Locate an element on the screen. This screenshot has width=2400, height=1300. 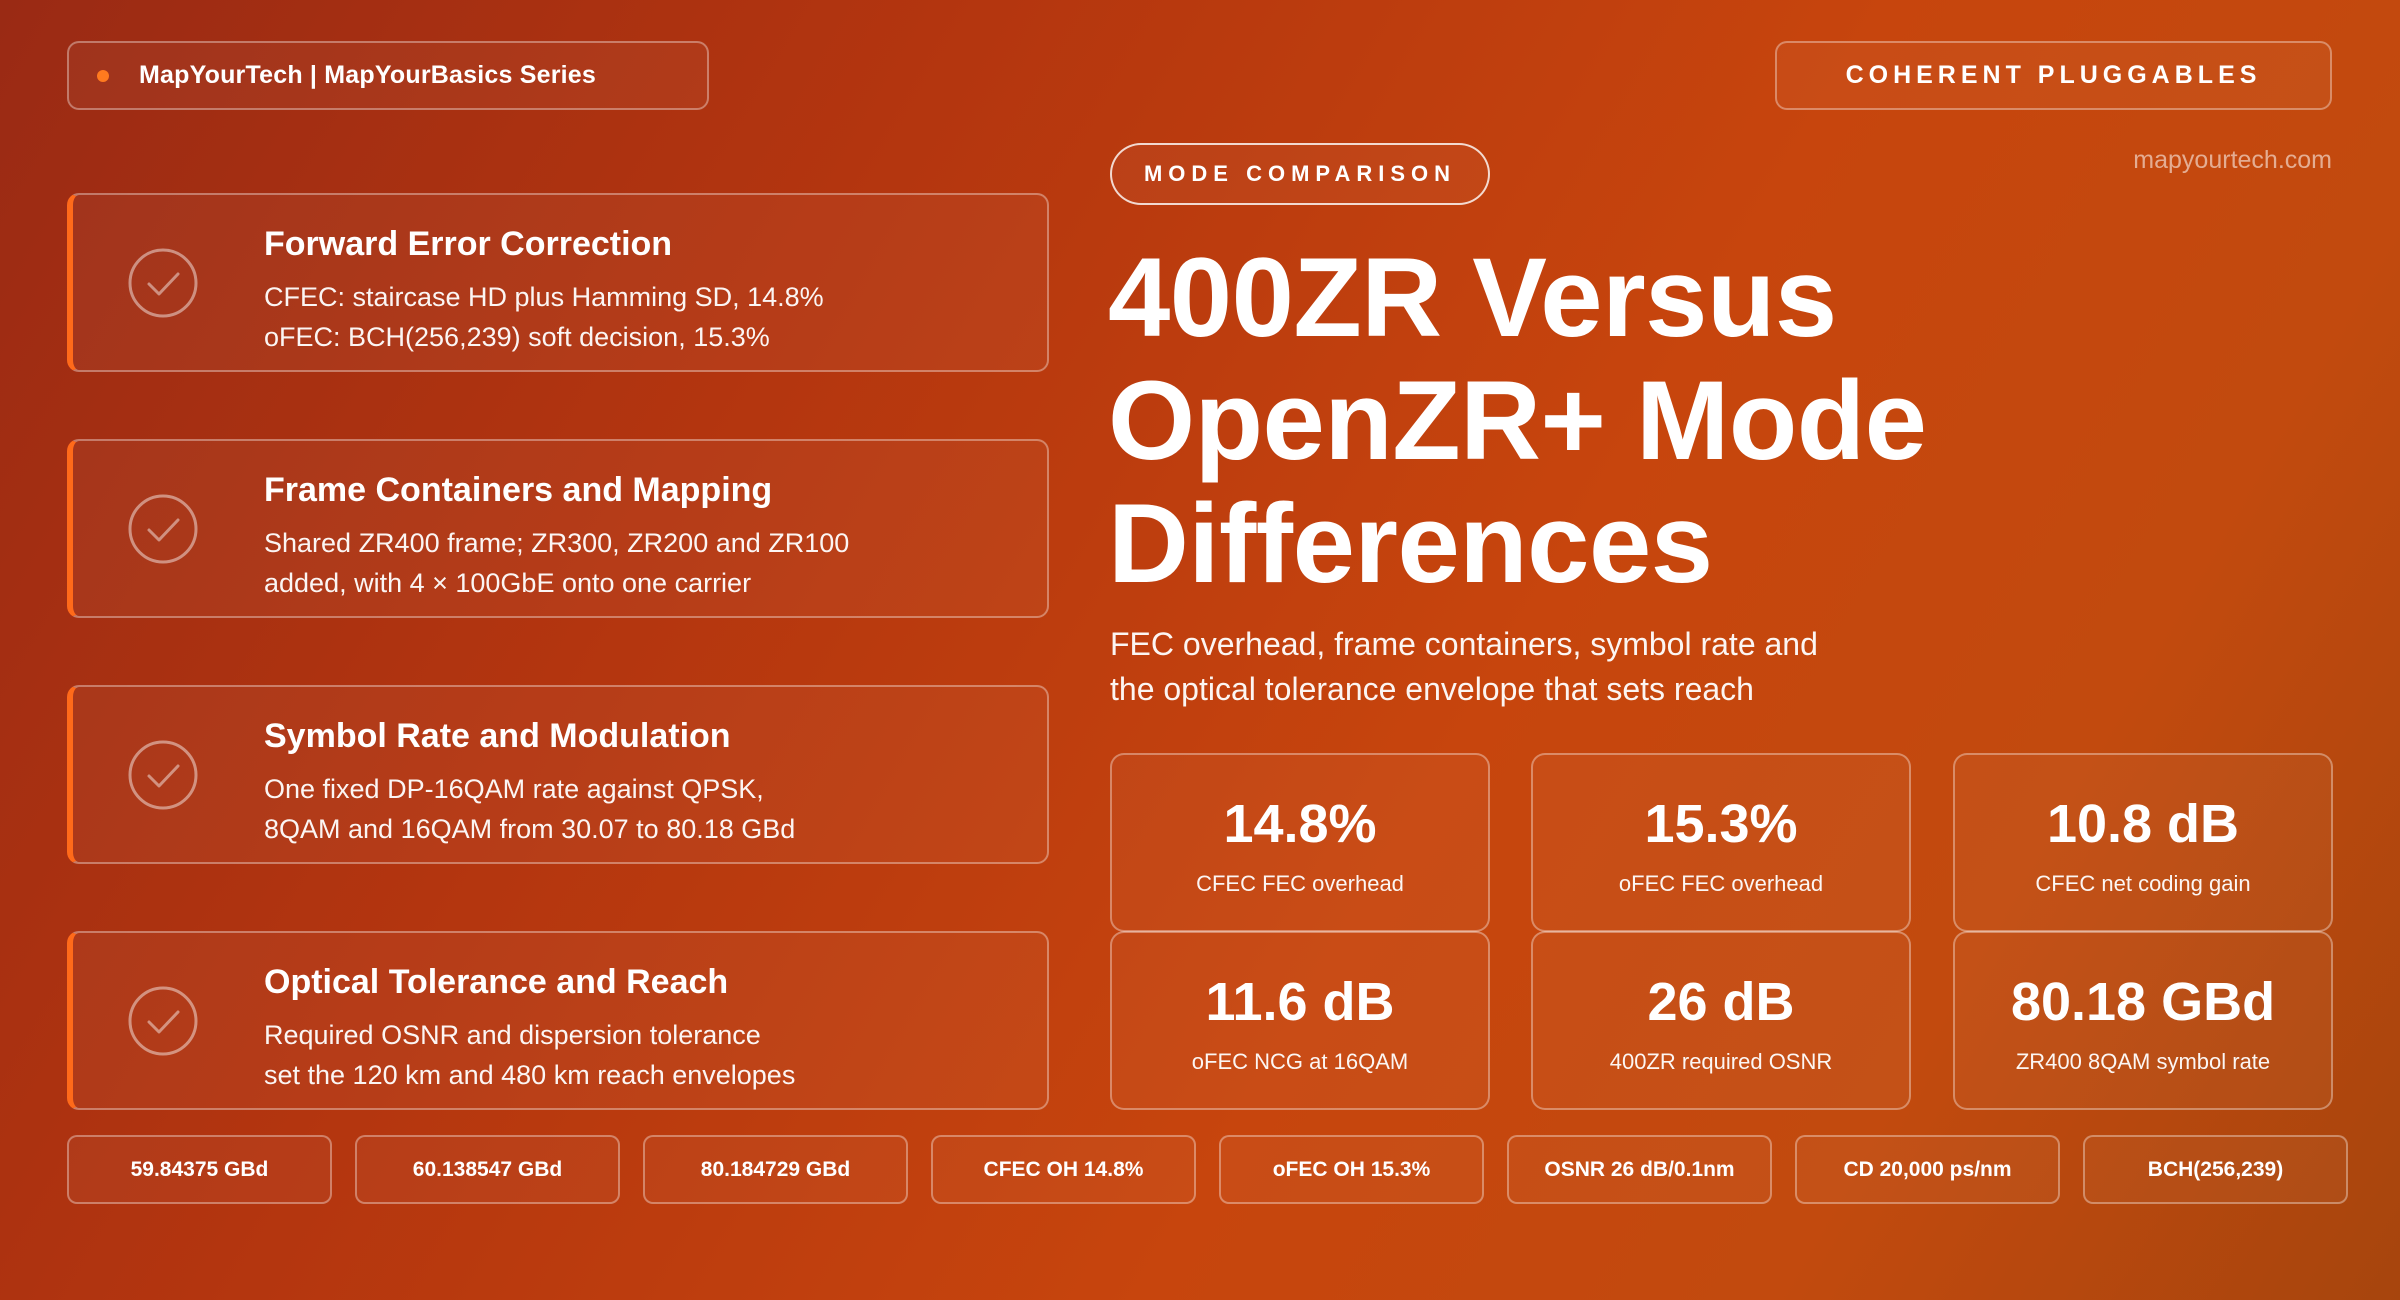
brand-badge: MapYourTech | MapYourBasics Series is located at coordinates (388, 75).